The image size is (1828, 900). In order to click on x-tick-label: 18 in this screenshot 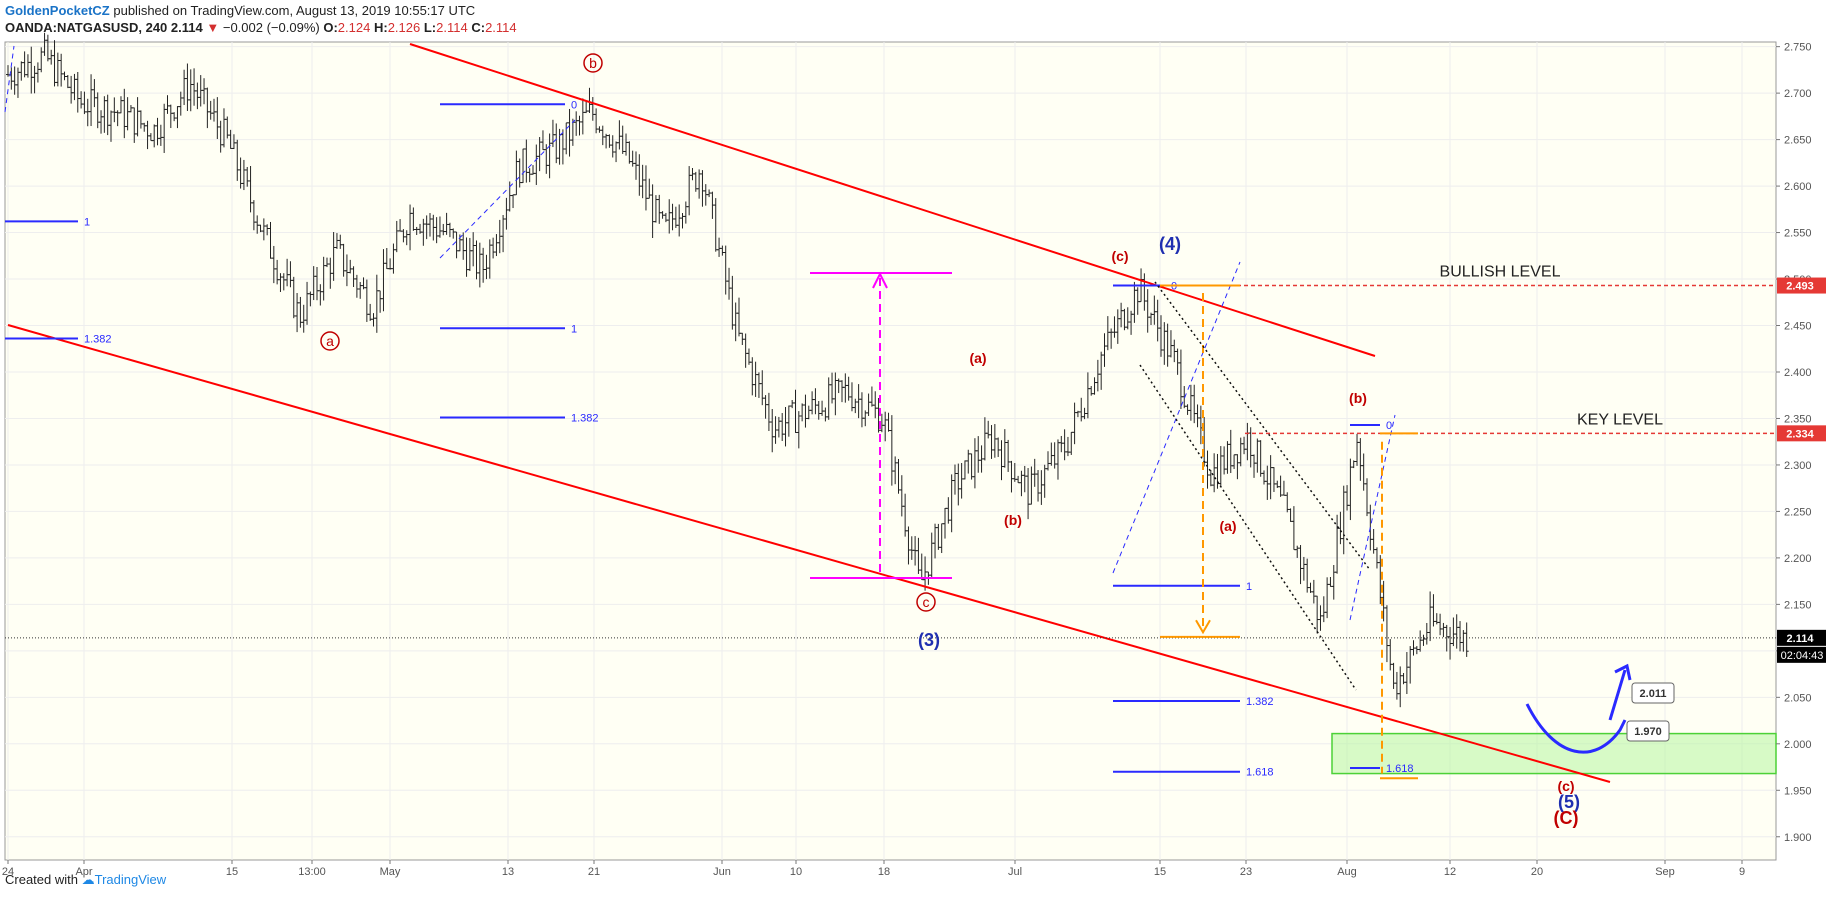, I will do `click(884, 872)`.